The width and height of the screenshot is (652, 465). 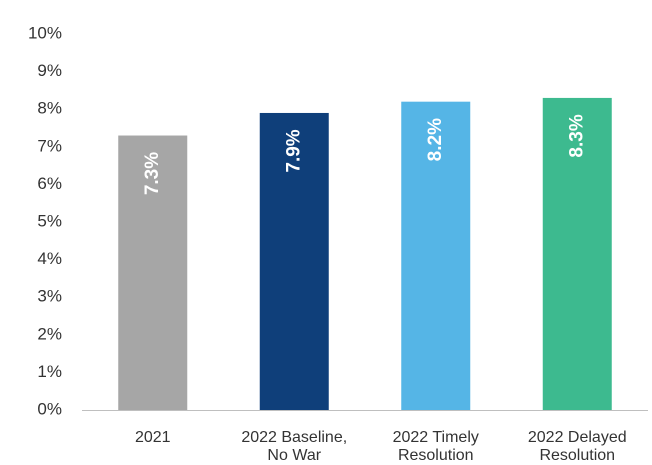 I want to click on x-category-label-line: 2021, so click(x=153, y=437).